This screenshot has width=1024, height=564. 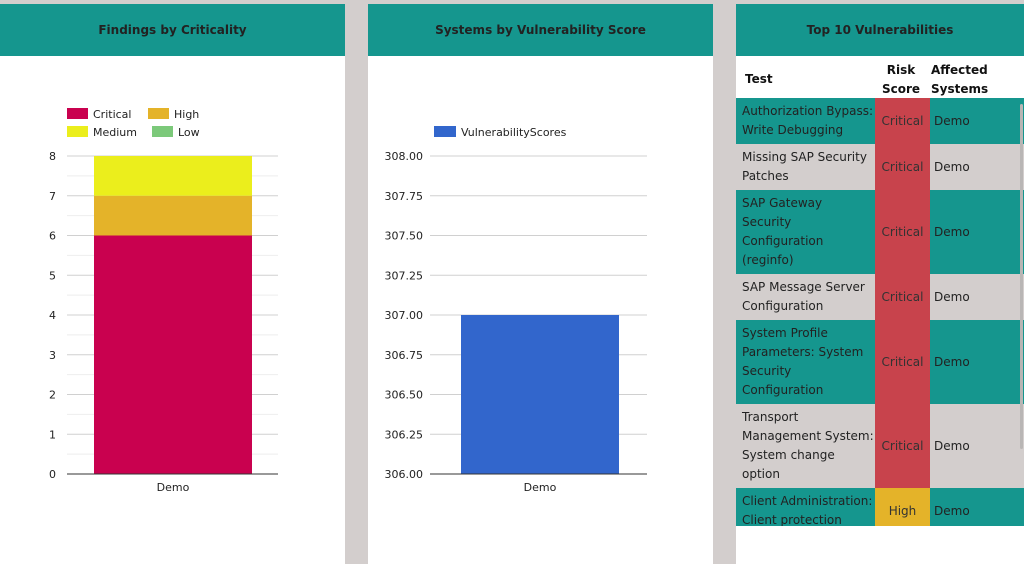 I want to click on legend-label-critical: Critical, so click(x=112, y=114).